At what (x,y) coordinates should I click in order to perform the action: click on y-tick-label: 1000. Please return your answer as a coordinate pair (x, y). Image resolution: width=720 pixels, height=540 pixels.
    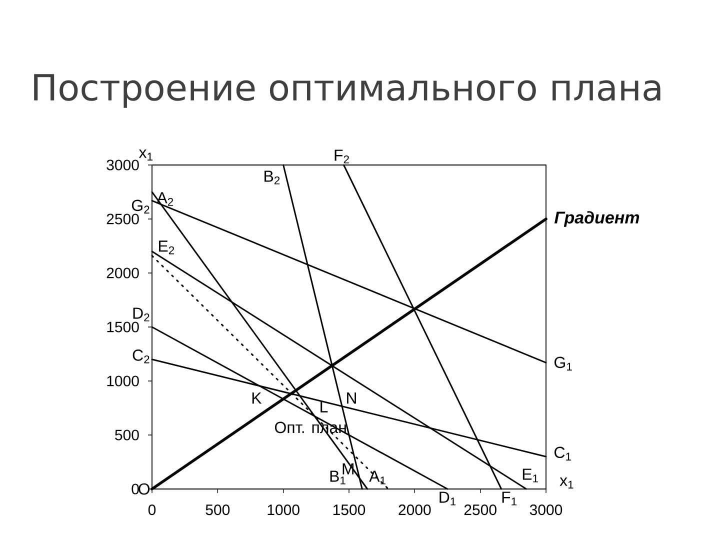
    Looking at the image, I should click on (123, 381).